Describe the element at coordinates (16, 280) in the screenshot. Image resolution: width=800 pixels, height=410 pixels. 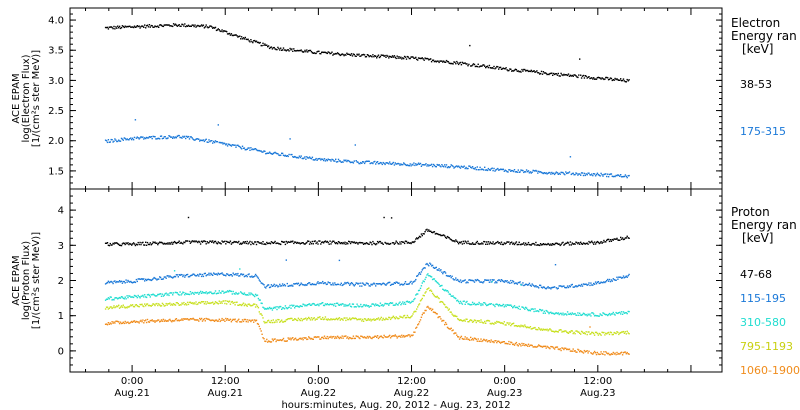
I see `y-axis-title: ACE EPAM` at that location.